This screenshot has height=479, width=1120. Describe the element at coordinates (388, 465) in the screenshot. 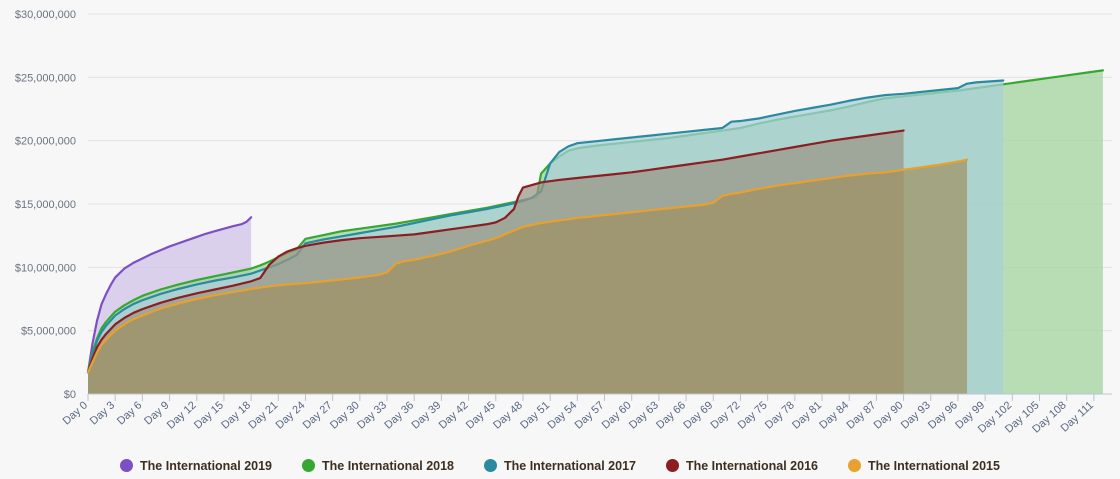

I see `legend-item-label: The International 2018` at that location.